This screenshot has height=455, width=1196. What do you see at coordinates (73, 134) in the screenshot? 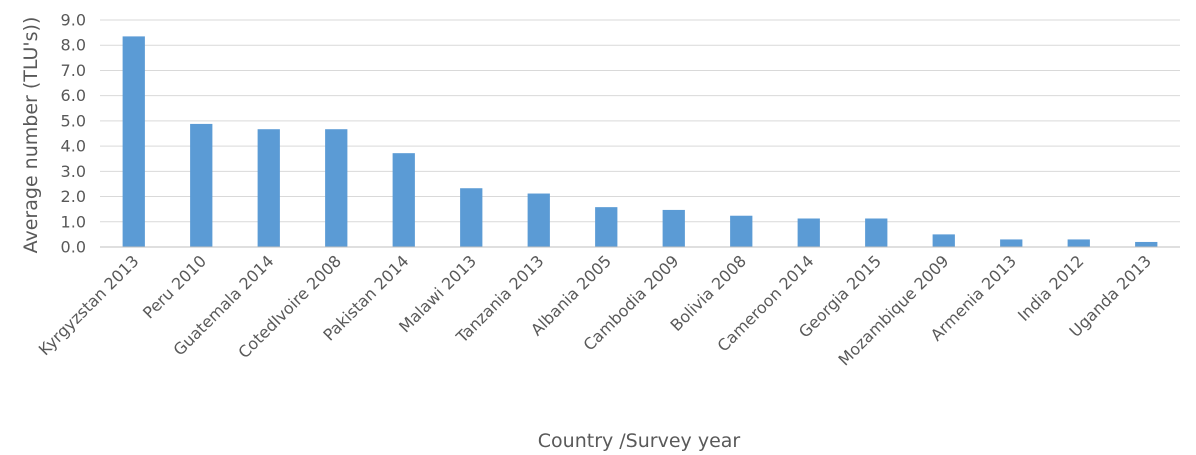
I see `y-tick-labels: 0.0 1.0 2.0 3.0 4.0 5.0 6.0 7.0 8.0 9.0` at bounding box center [73, 134].